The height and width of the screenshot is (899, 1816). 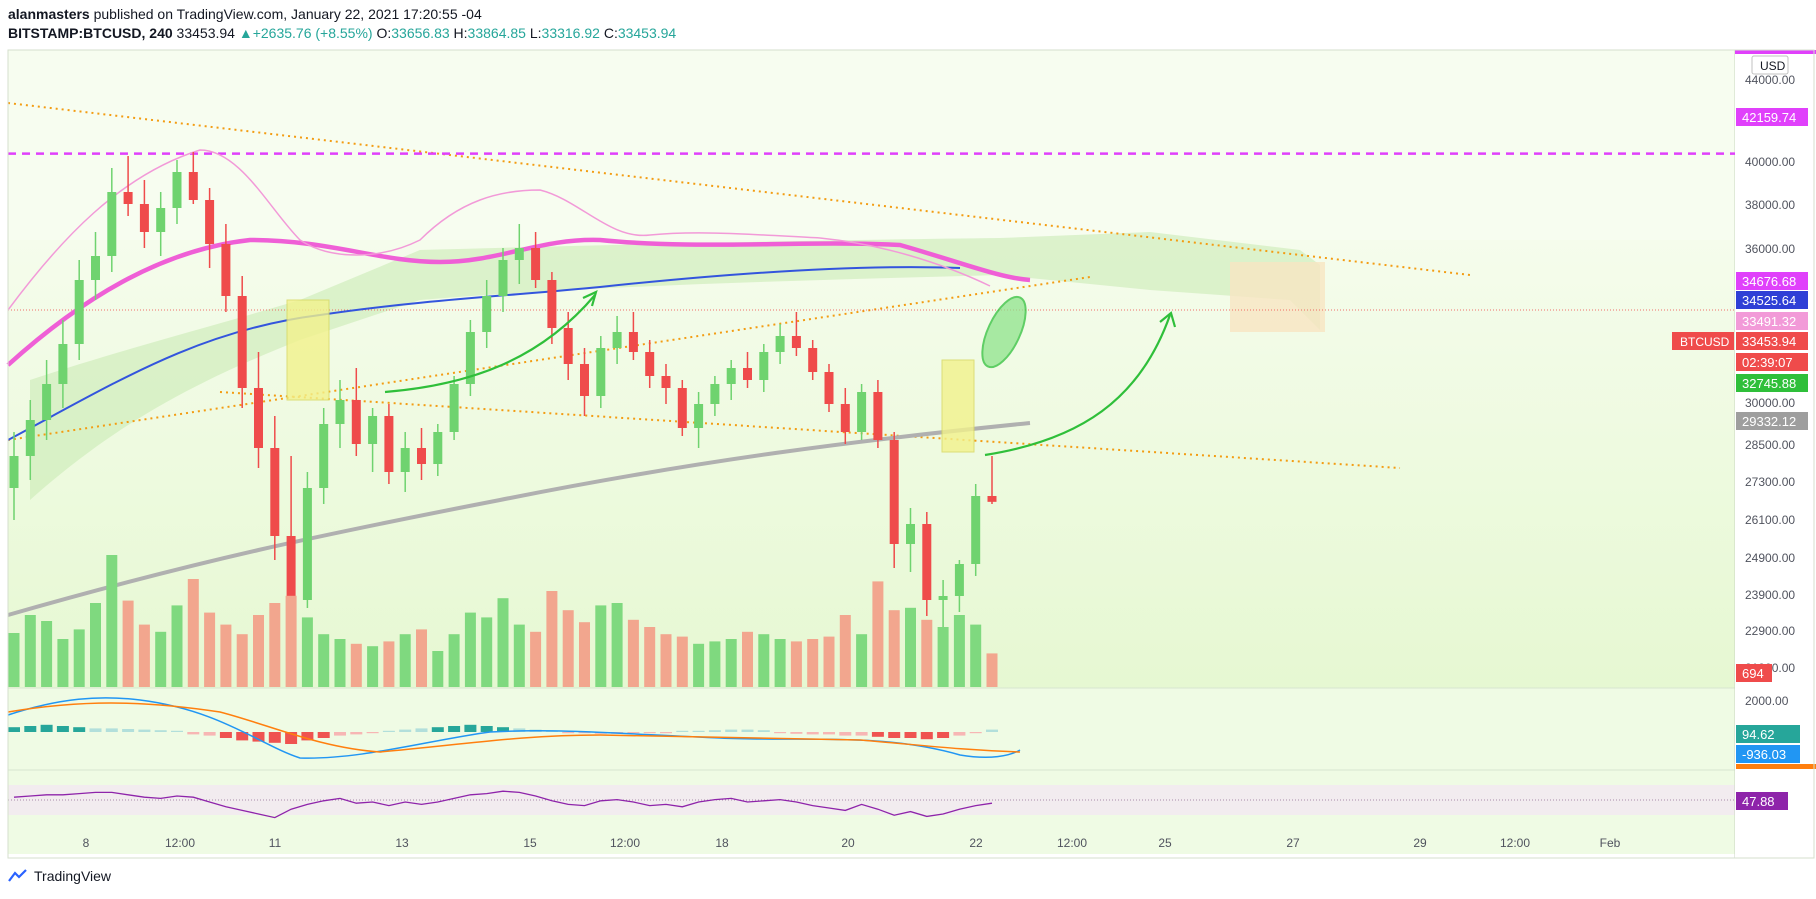 What do you see at coordinates (49, 14) in the screenshot?
I see `author-name: alanmasters` at bounding box center [49, 14].